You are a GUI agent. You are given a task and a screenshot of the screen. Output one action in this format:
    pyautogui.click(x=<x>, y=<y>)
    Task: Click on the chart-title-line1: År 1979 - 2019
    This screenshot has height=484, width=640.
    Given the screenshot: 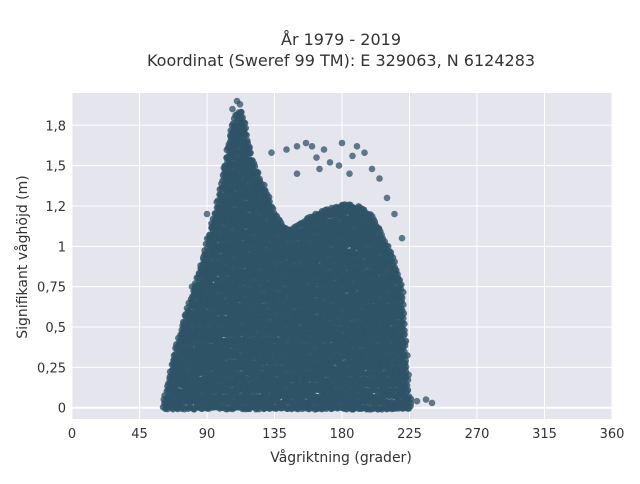 What is the action you would take?
    pyautogui.click(x=341, y=39)
    